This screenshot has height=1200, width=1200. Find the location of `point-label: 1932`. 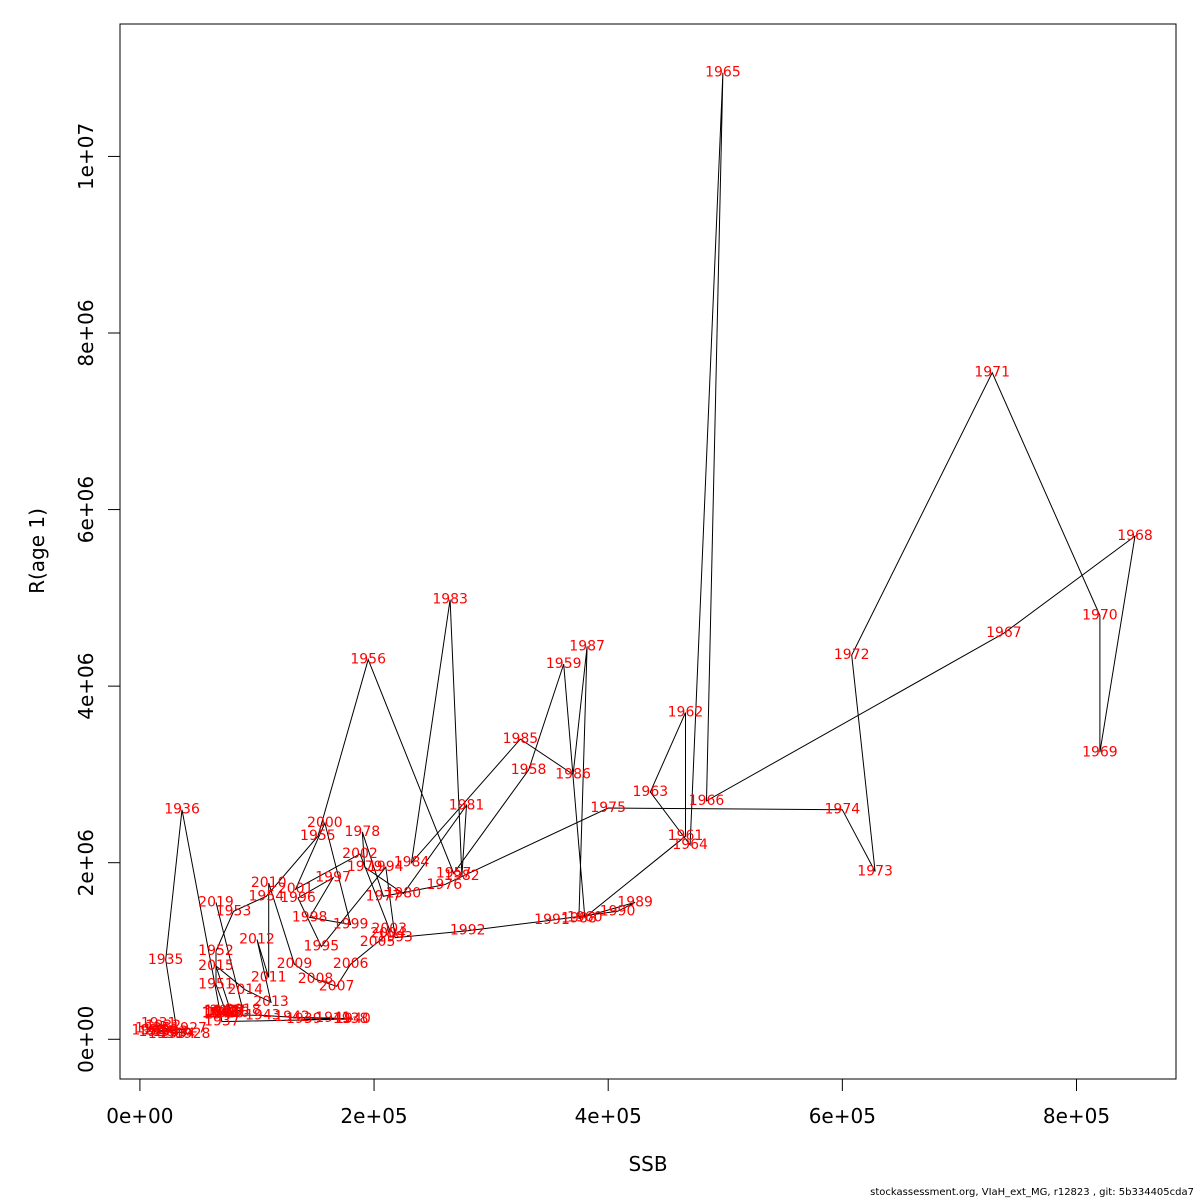

point-label: 1932 is located at coordinates (163, 1026).